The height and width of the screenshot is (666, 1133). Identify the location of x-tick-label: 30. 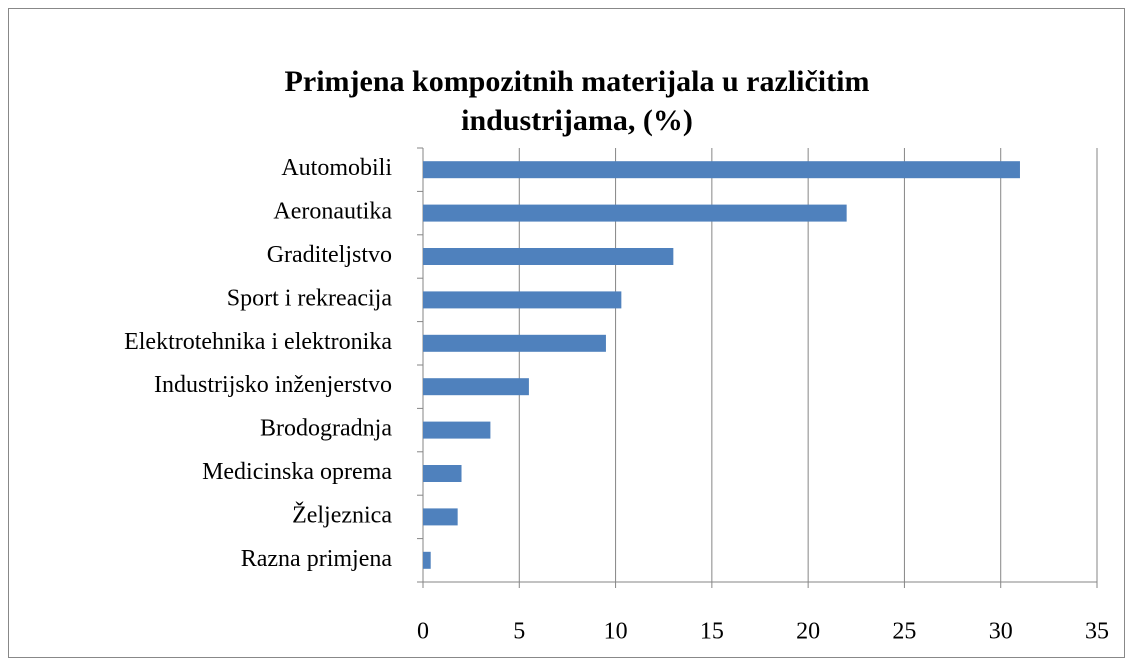
(1001, 632).